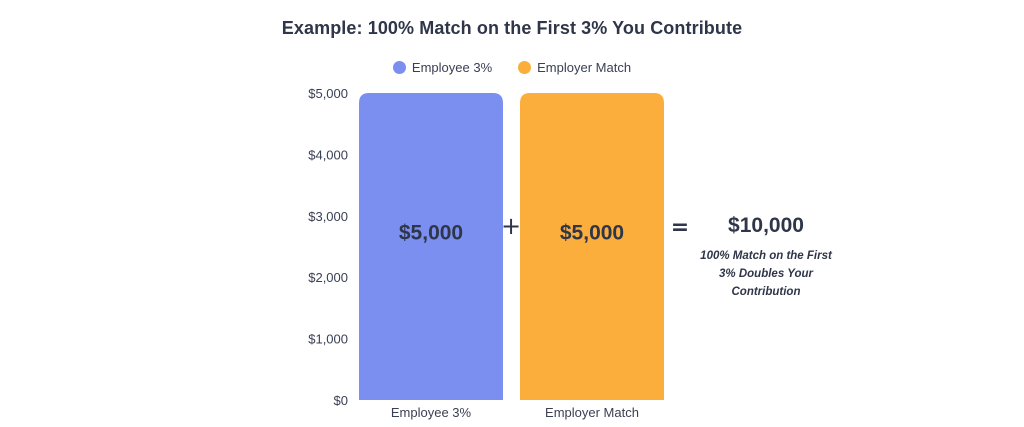  I want to click on legend-swatch-employer, so click(525, 67).